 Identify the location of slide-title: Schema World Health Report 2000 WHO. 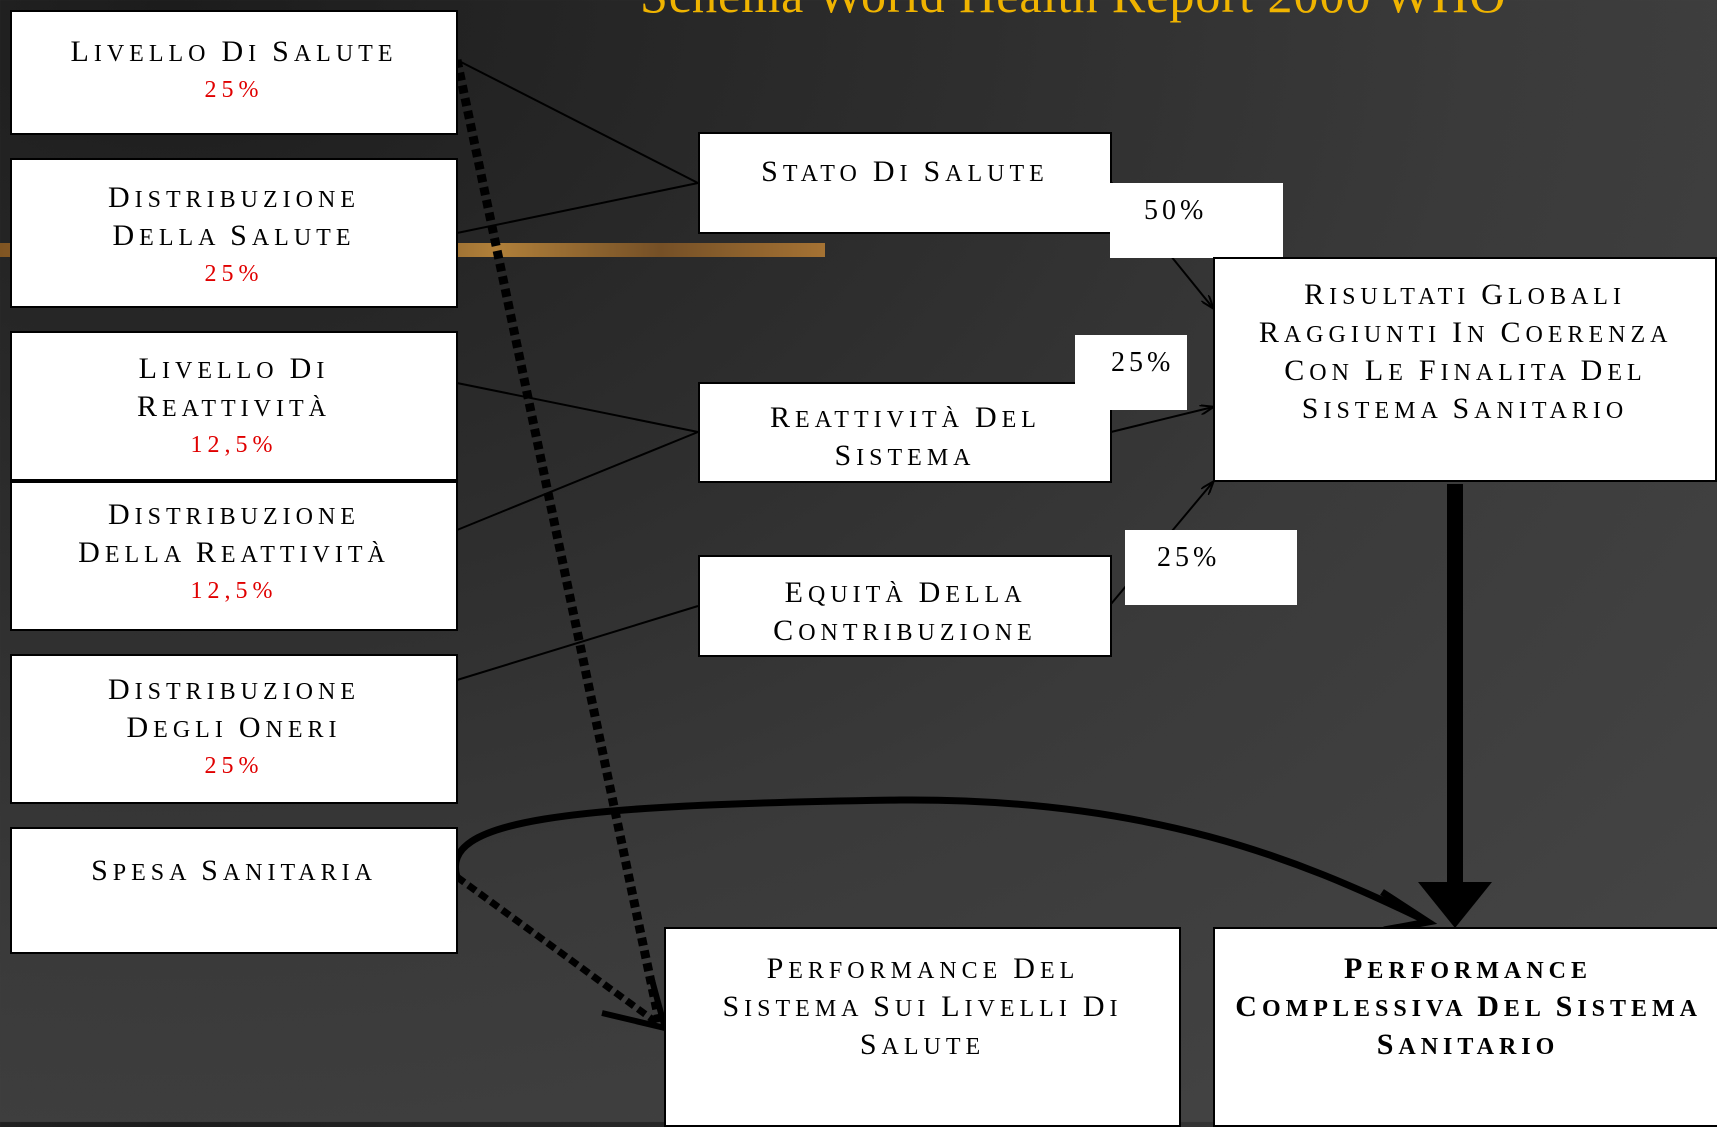
(1073, 12).